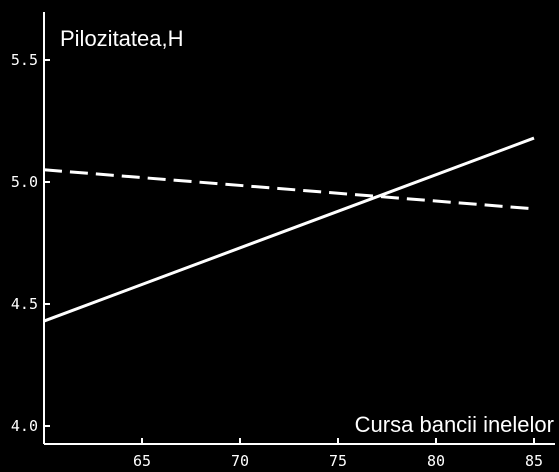 This screenshot has height=472, width=559. Describe the element at coordinates (240, 461) in the screenshot. I see `x-tick-label: 70` at that location.